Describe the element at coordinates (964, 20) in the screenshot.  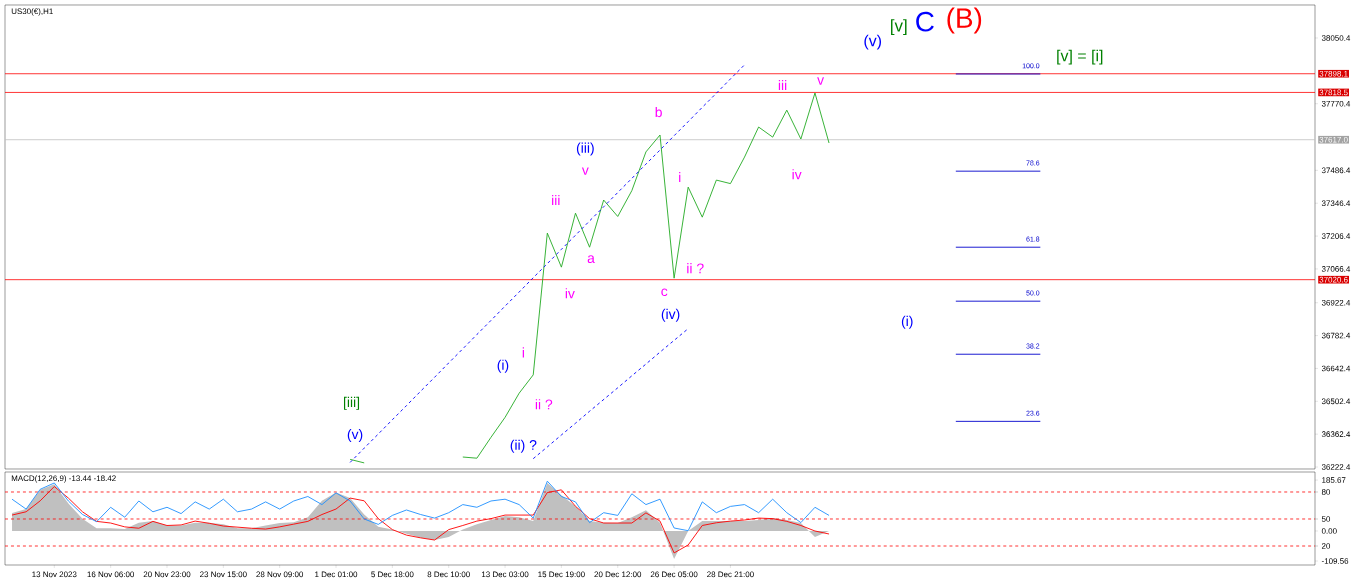
I see `annotation: (B)` at that location.